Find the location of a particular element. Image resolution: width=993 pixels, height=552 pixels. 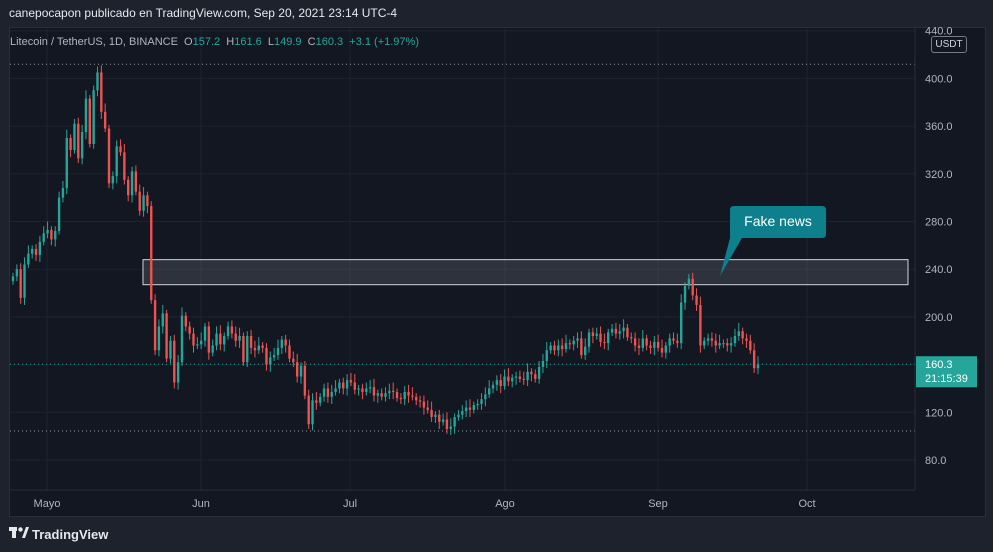

price-zone-rectangle is located at coordinates (525, 272).